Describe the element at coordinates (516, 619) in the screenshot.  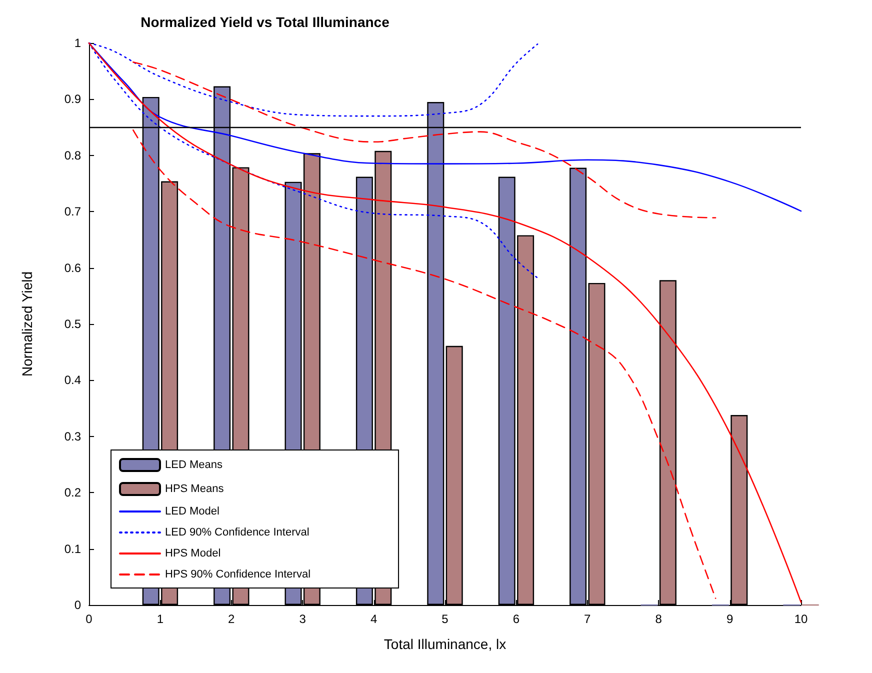
I see `x-tick-label: 6` at that location.